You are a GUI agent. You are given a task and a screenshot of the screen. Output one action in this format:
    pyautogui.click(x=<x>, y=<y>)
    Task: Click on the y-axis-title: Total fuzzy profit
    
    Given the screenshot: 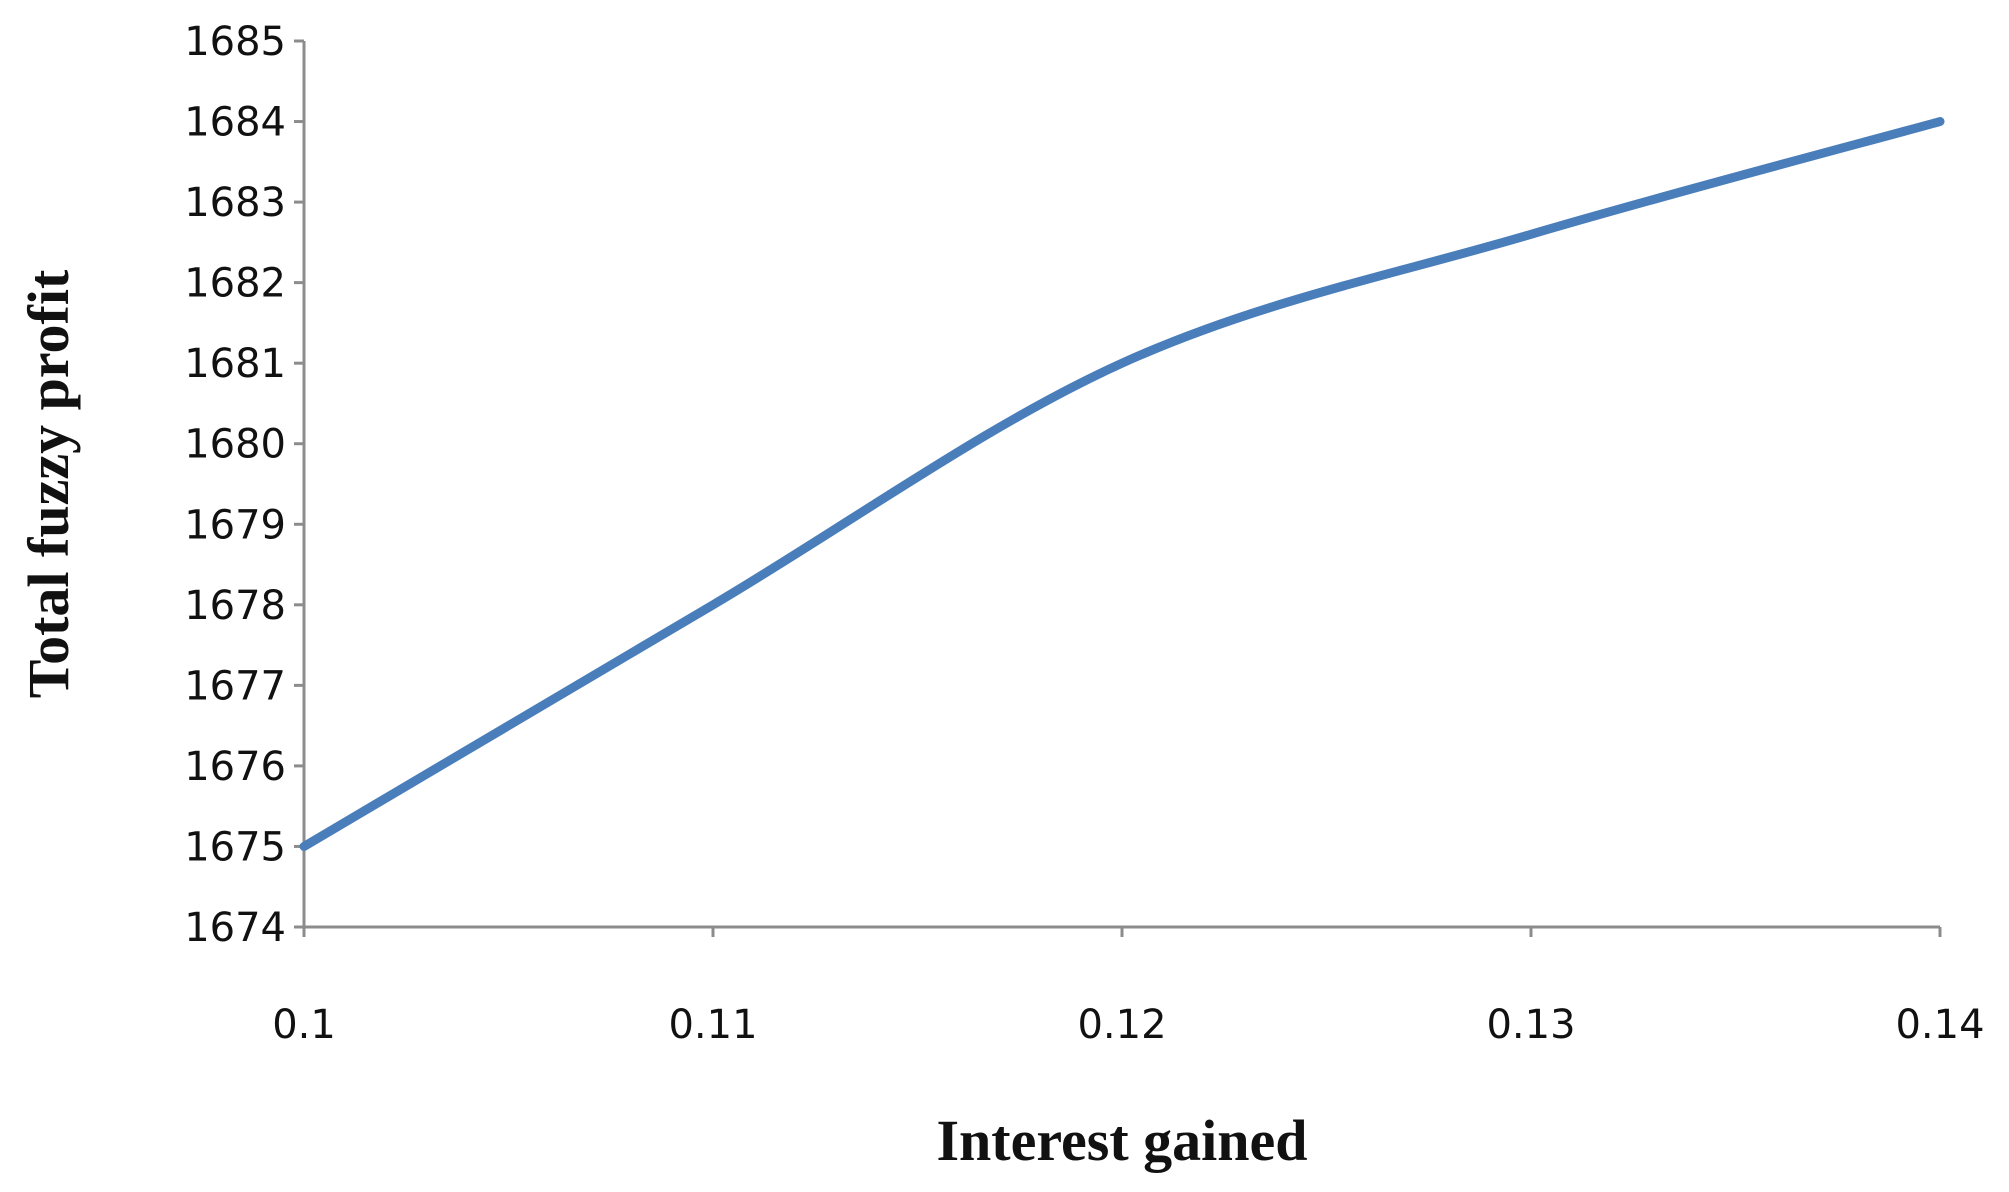 What is the action you would take?
    pyautogui.click(x=48, y=483)
    